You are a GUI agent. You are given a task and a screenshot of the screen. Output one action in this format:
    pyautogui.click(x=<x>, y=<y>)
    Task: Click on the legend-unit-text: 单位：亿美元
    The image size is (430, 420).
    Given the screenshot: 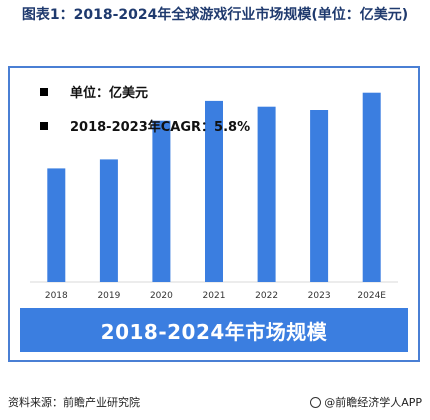 What is the action you would take?
    pyautogui.click(x=109, y=93)
    